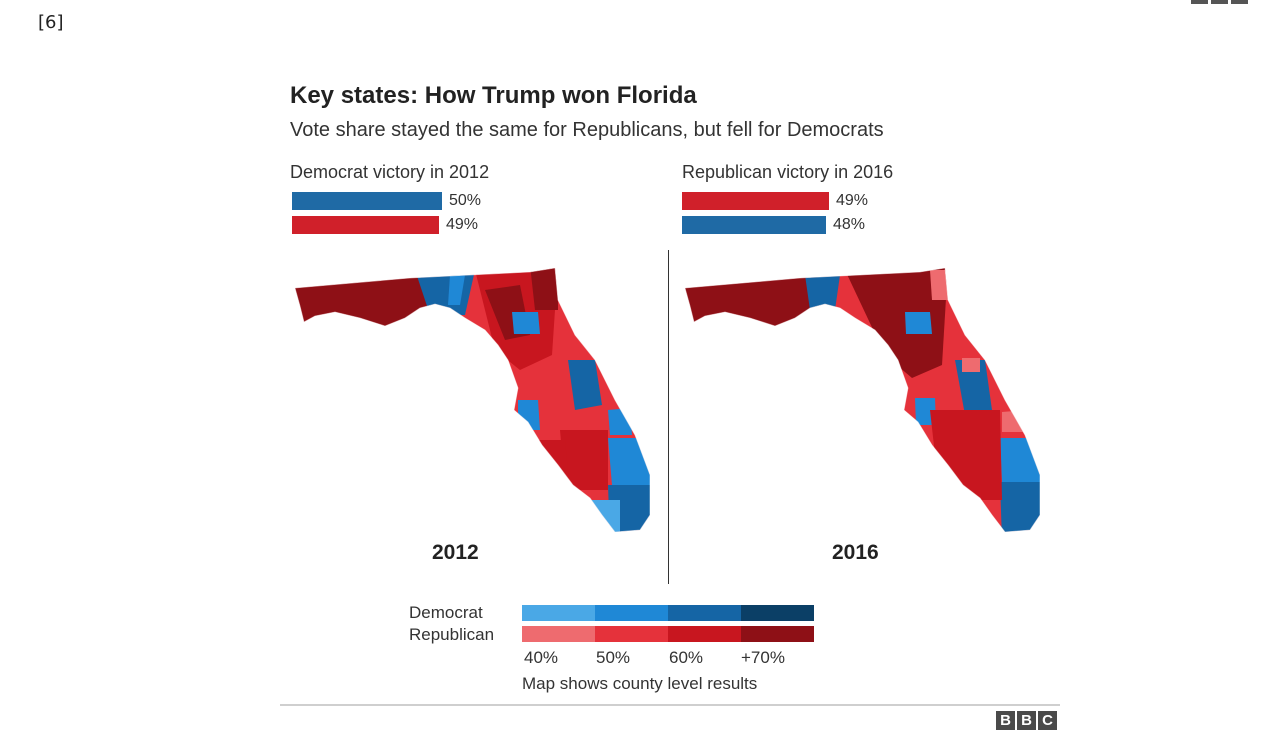  Describe the element at coordinates (788, 172) in the screenshot. I see `panel-2016-label: Republican victory in 2016` at that location.